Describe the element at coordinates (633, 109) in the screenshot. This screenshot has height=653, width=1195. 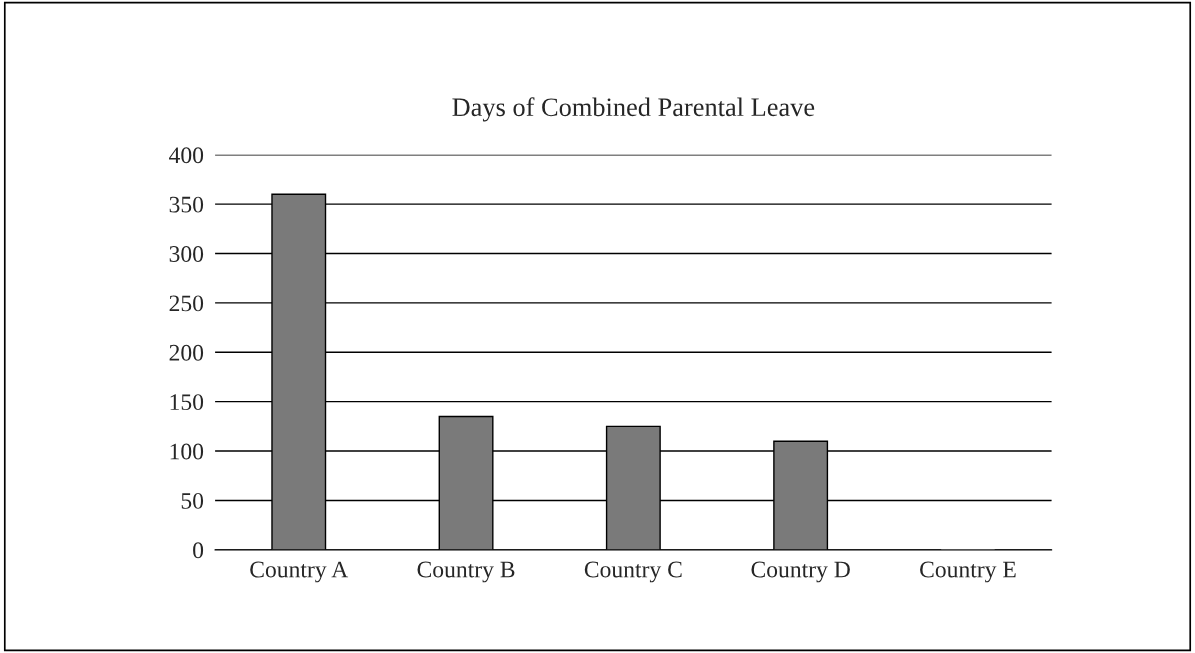
I see `chart-title: Days of Combined Parental Leave` at that location.